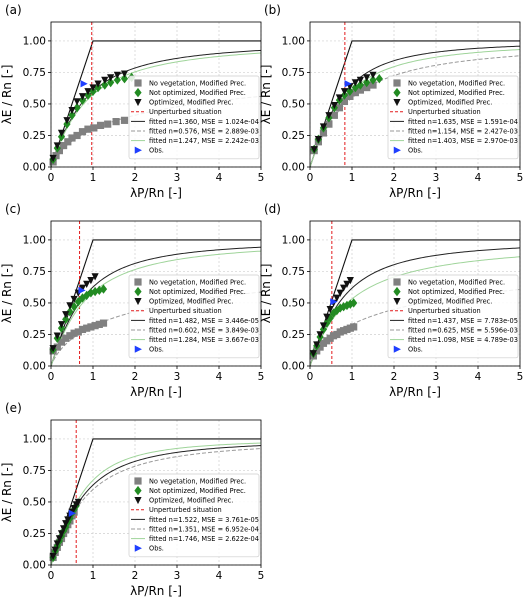  Describe the element at coordinates (436, 178) in the screenshot. I see `x-tick-label: 3` at that location.